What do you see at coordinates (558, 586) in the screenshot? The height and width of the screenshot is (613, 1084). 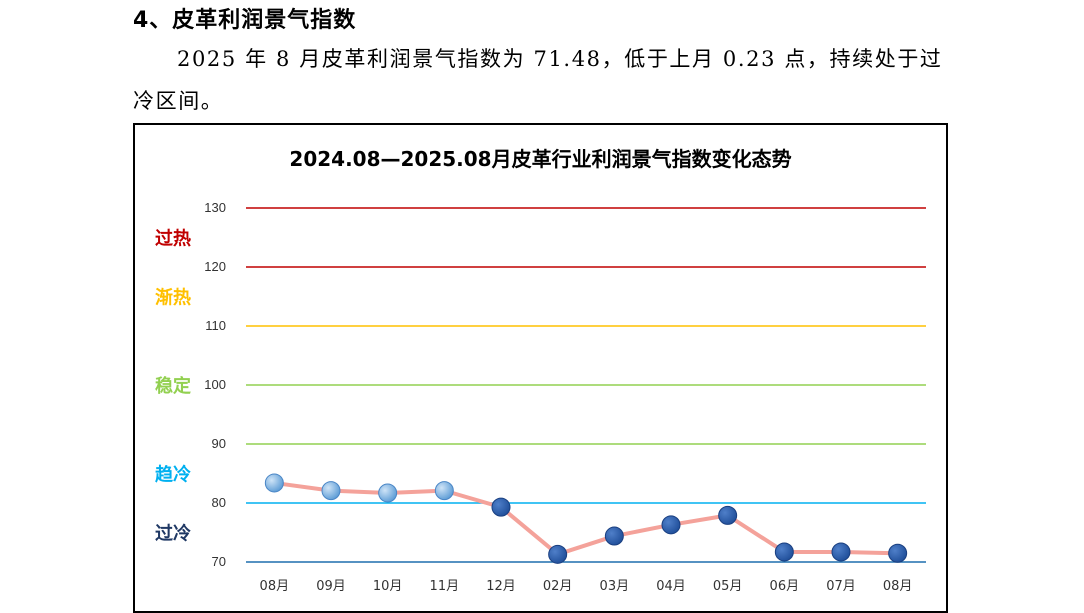 I see `x-tick-label: 02月` at bounding box center [558, 586].